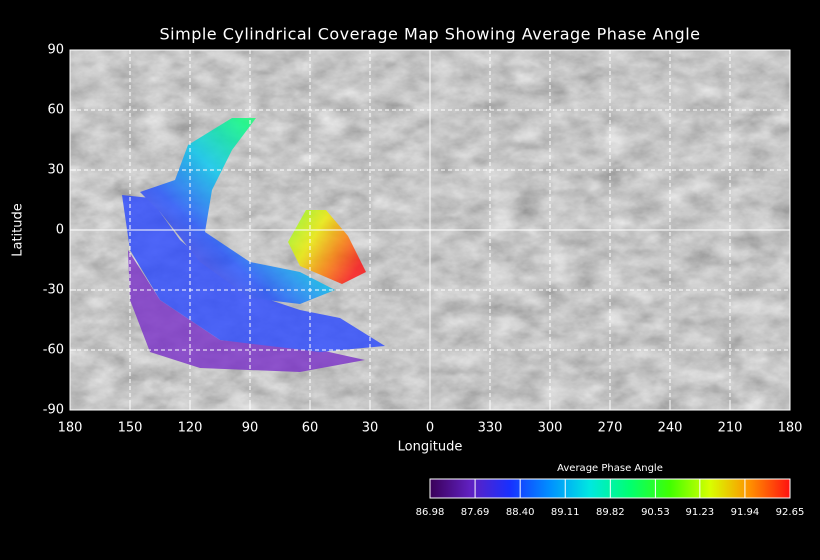  I want to click on y-tick-label: -90, so click(53, 410).